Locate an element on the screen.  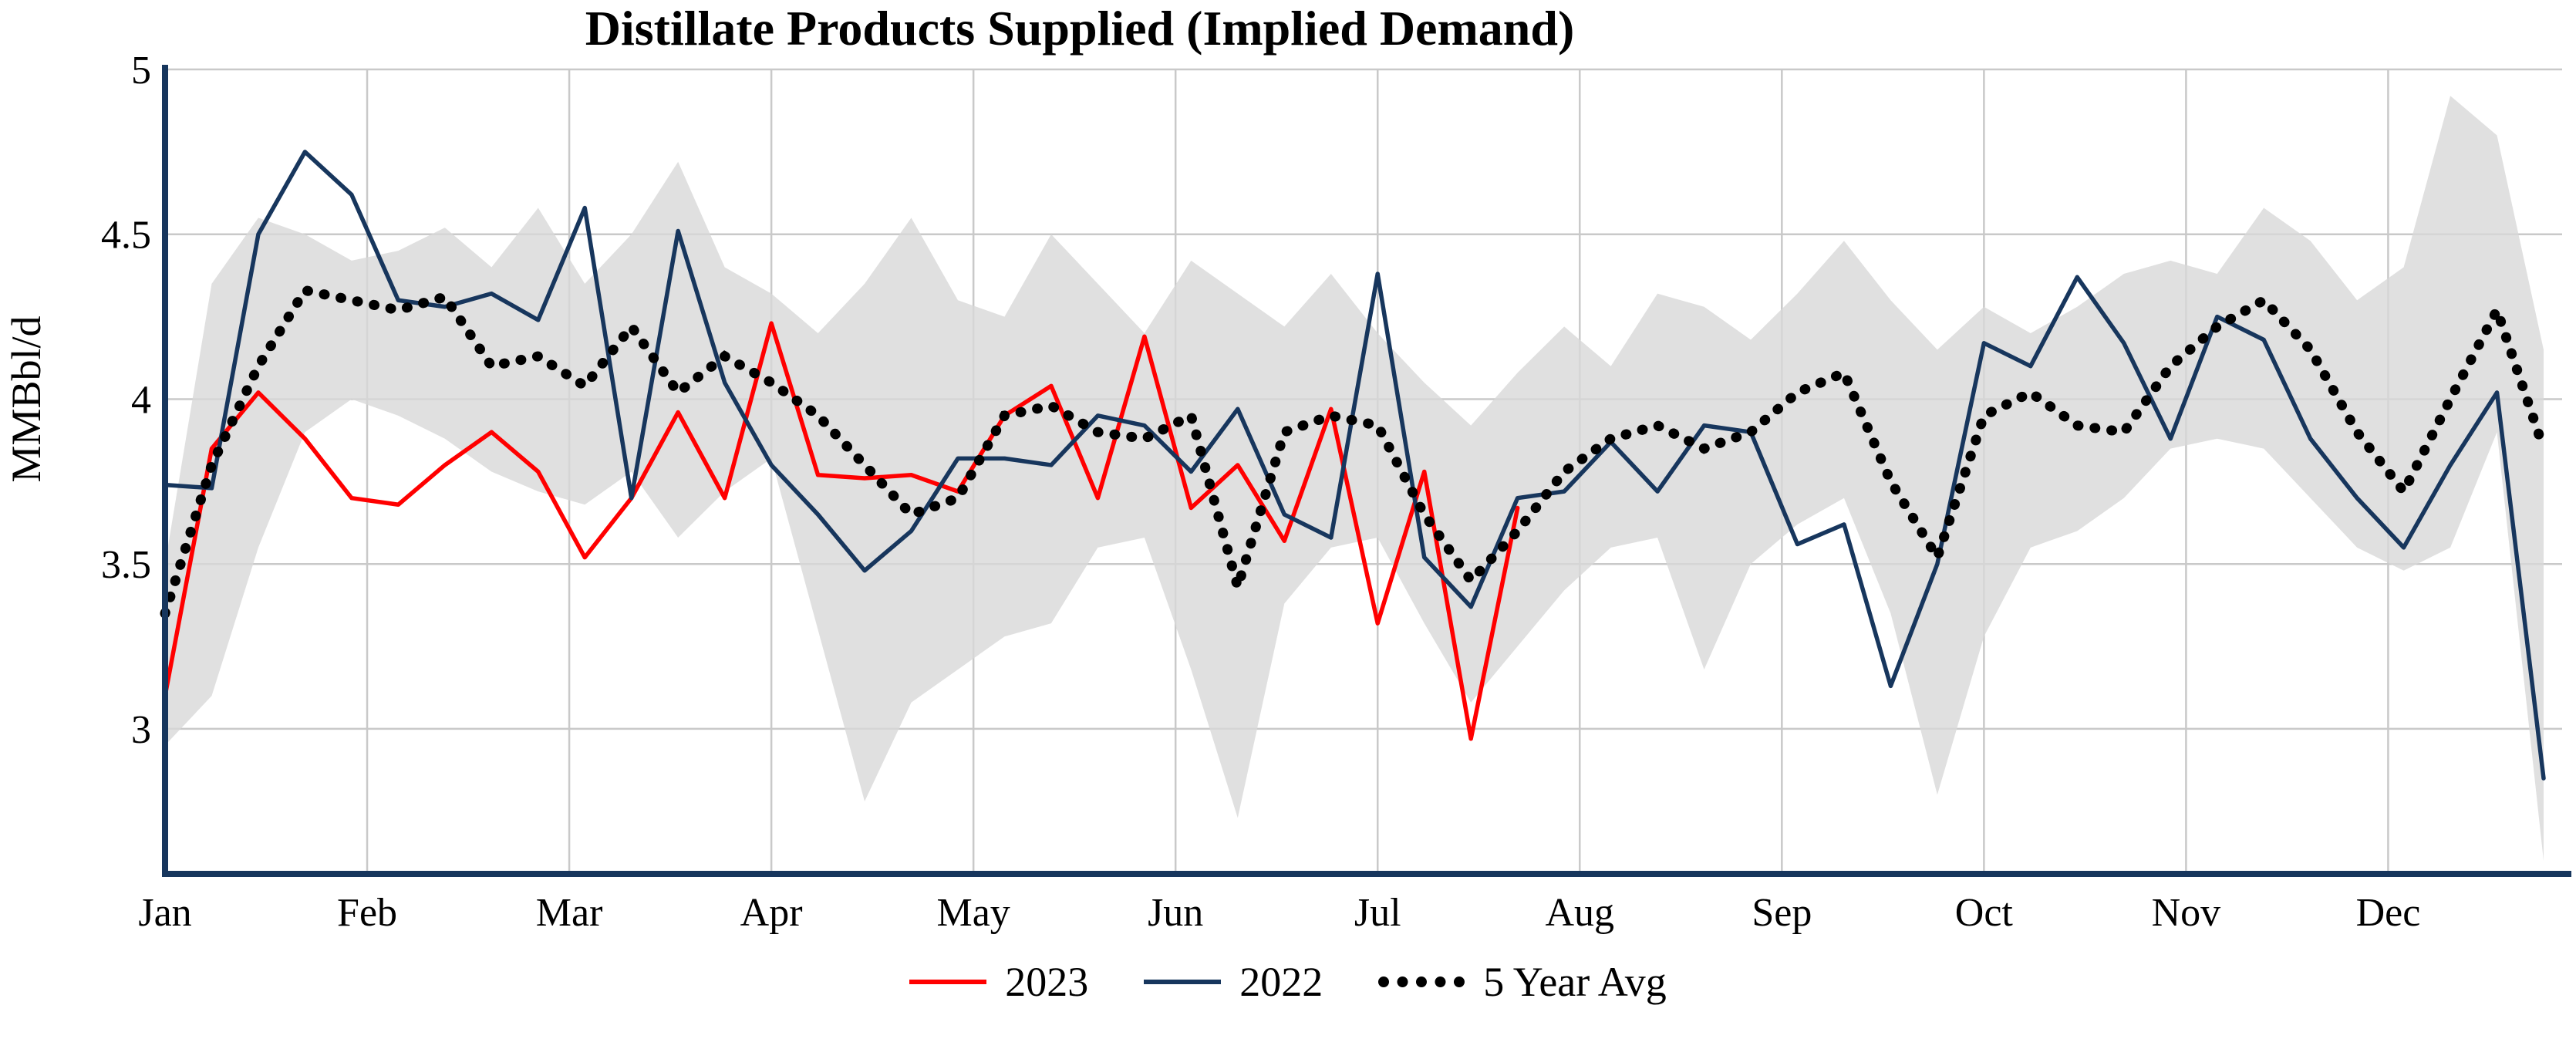
legend-item-5-year-avg: 5 Year Avg is located at coordinates (1522, 982).